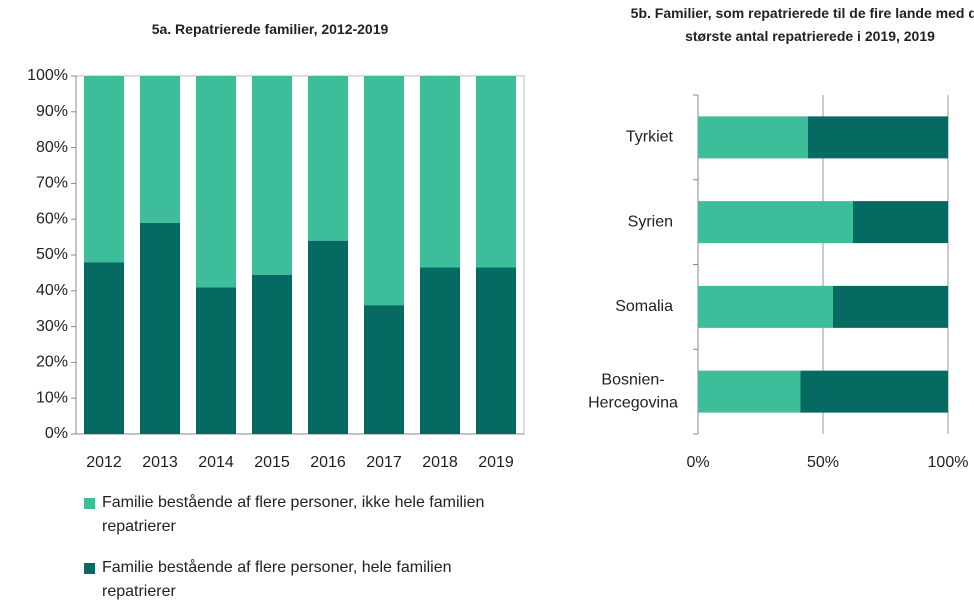 The image size is (974, 602). Describe the element at coordinates (650, 137) in the screenshot. I see `y-tick-label: Tyrkiet` at that location.